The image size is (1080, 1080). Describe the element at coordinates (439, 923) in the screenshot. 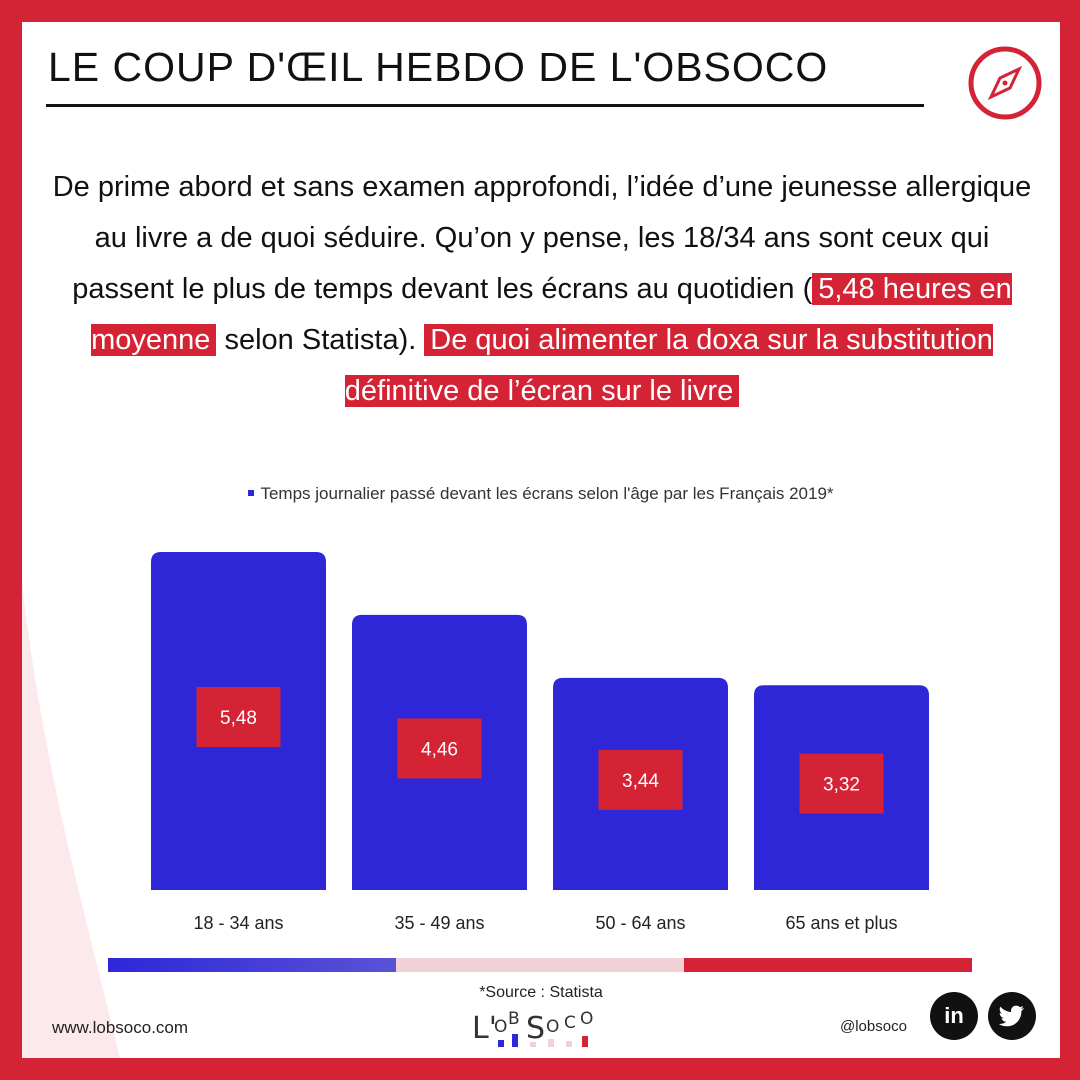

I see `category-label-2: 35 - 49 ans` at that location.